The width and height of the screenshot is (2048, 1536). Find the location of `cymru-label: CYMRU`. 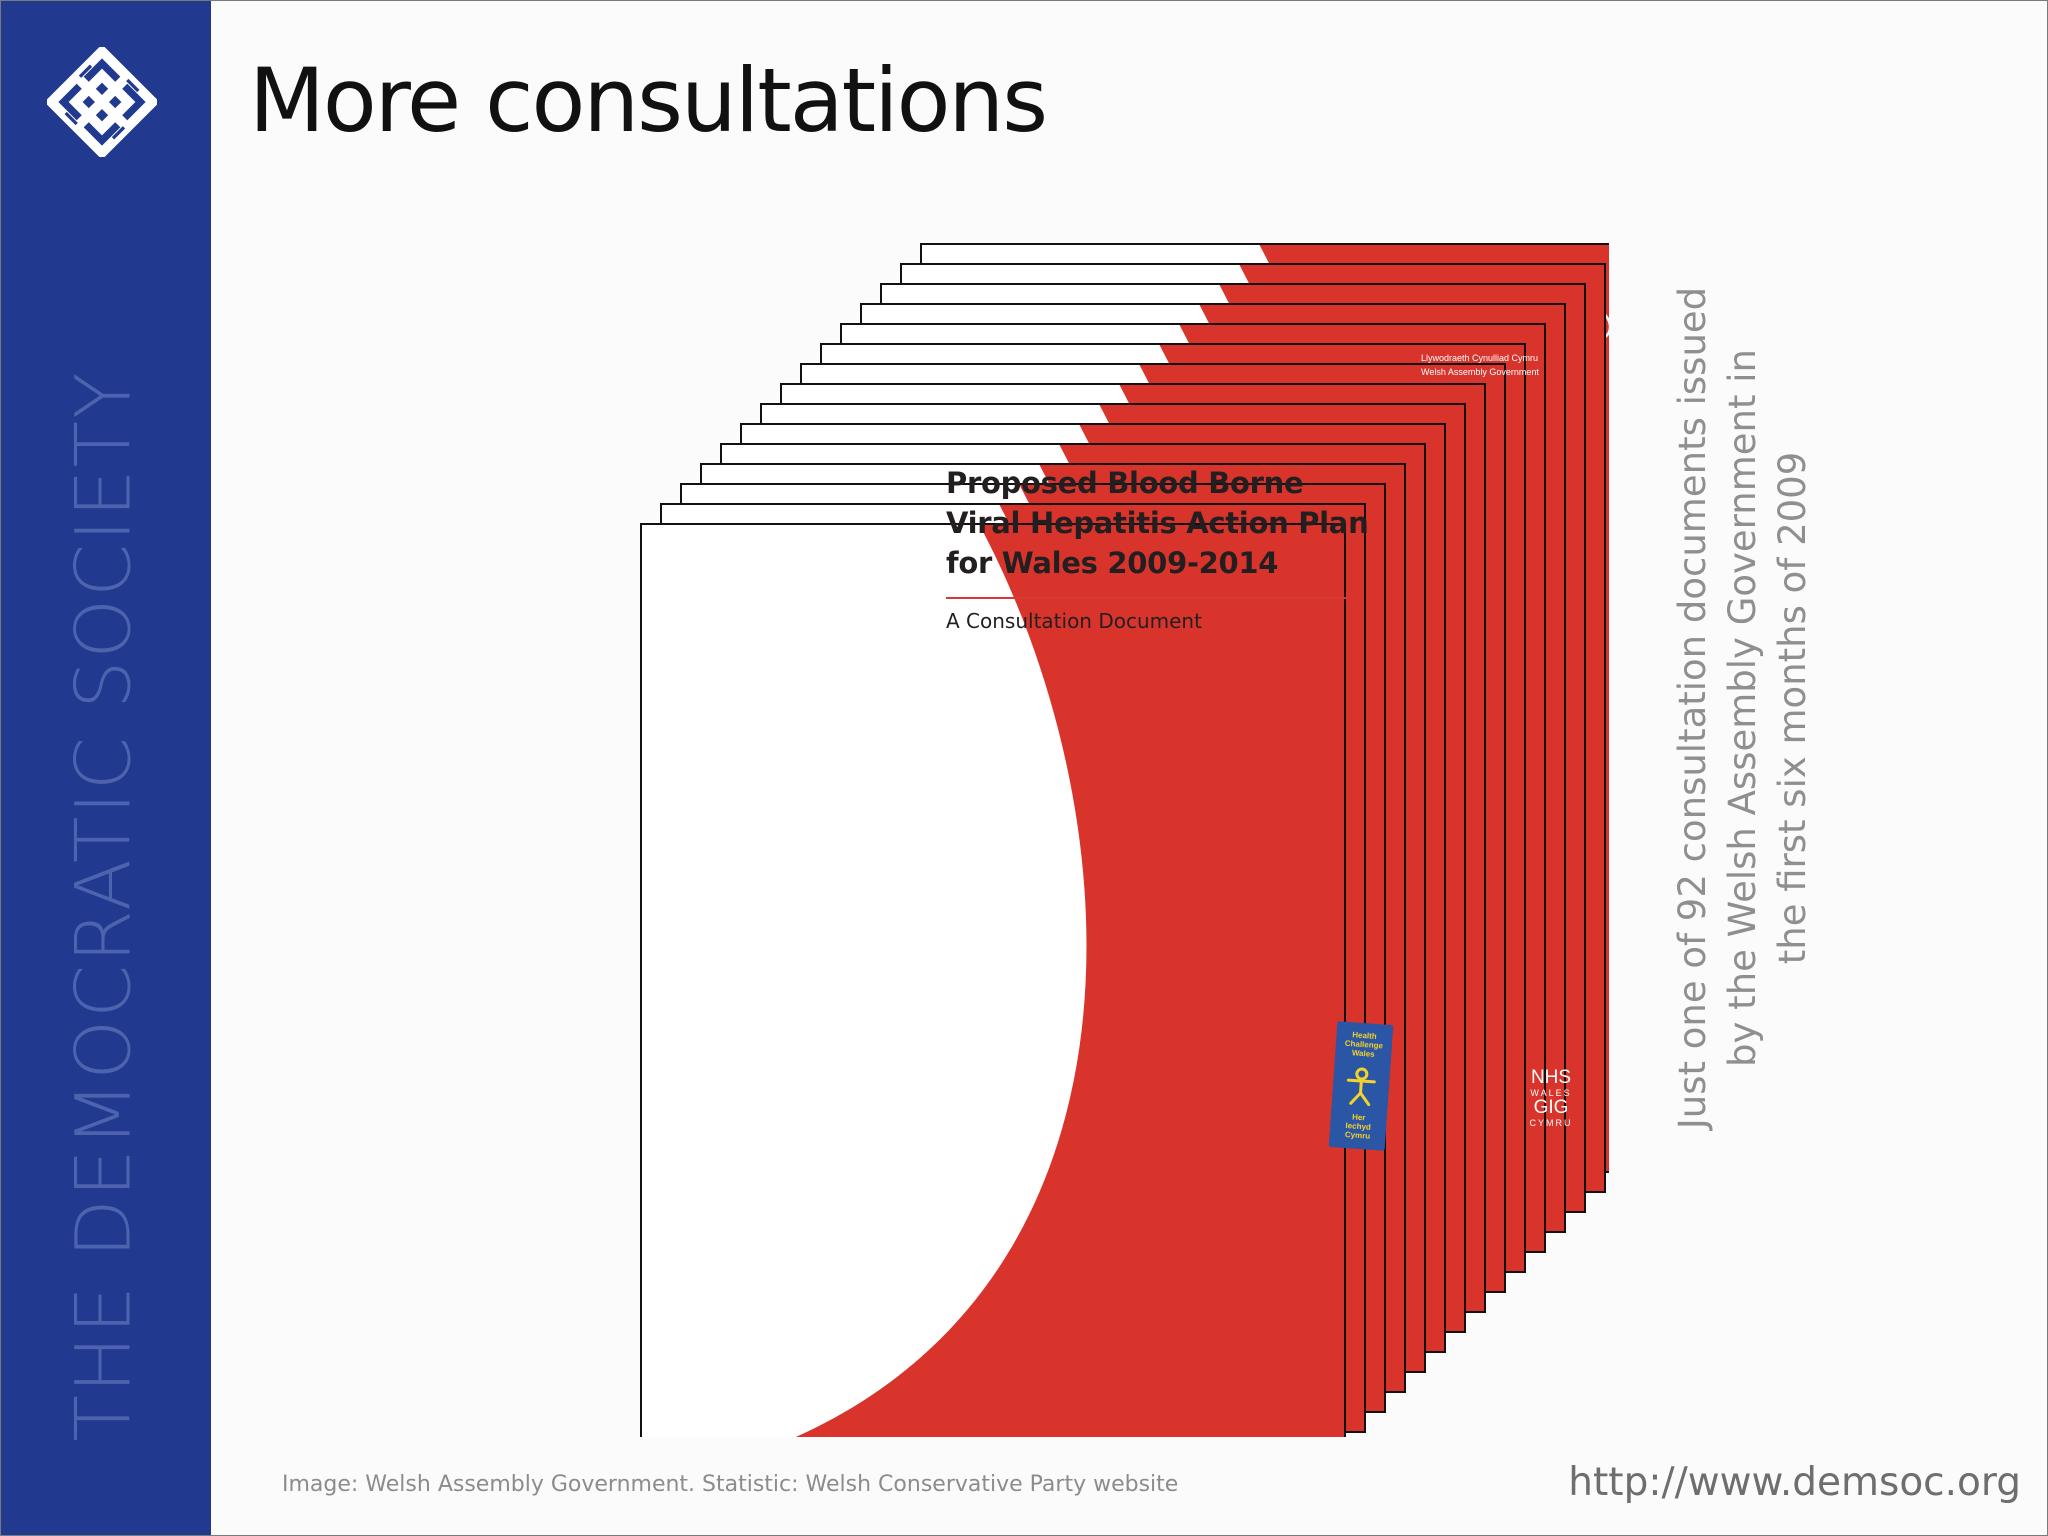

cymru-label: CYMRU is located at coordinates (1551, 1123).